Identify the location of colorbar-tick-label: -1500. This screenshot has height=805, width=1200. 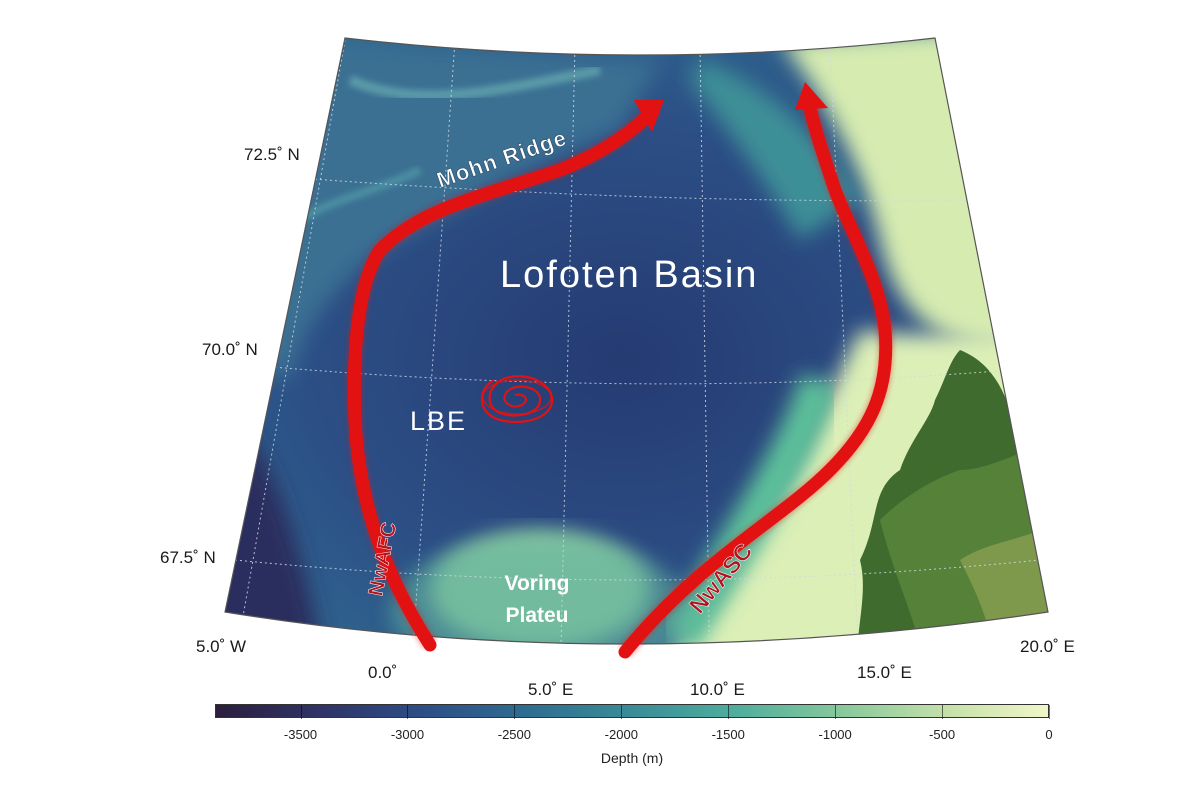
(728, 734).